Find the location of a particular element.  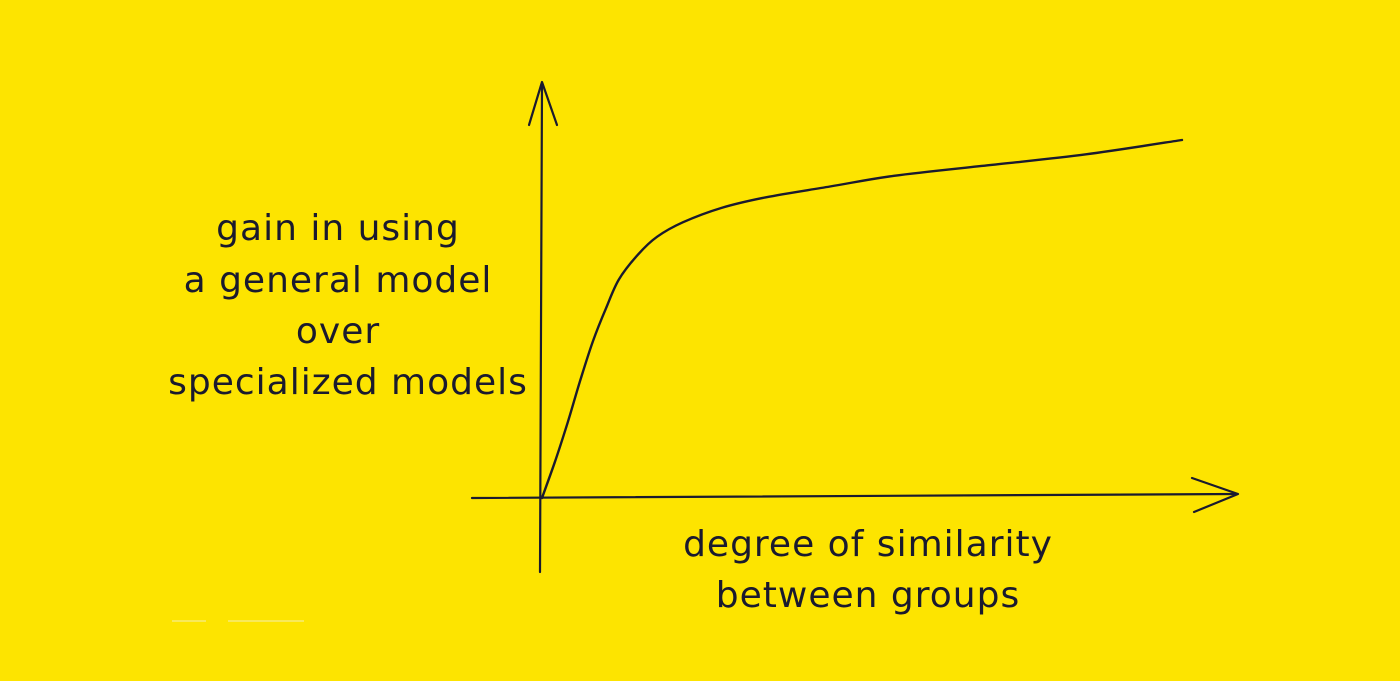

y-label-line-1: gain in using is located at coordinates (338, 228).